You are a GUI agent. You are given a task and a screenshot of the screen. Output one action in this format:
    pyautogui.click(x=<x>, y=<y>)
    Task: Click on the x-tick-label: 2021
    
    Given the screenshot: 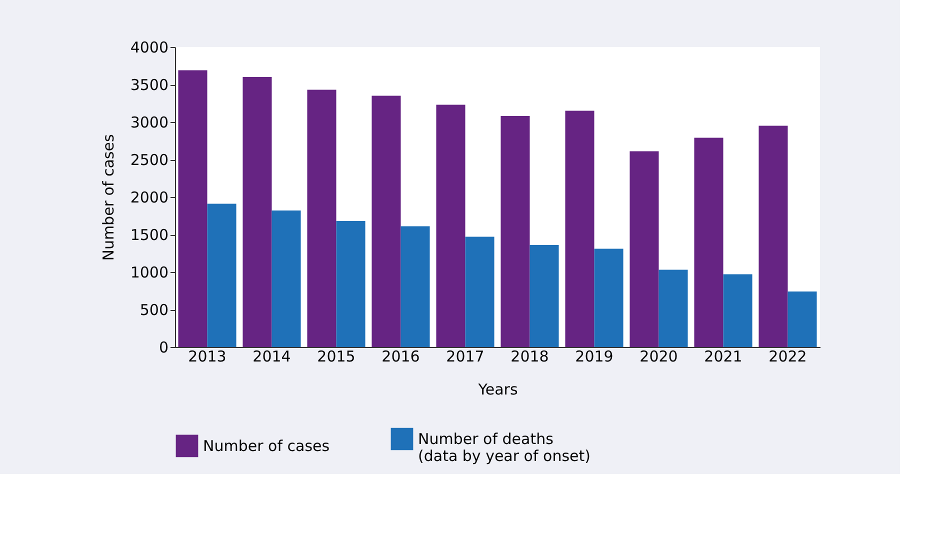 What is the action you would take?
    pyautogui.click(x=723, y=357)
    